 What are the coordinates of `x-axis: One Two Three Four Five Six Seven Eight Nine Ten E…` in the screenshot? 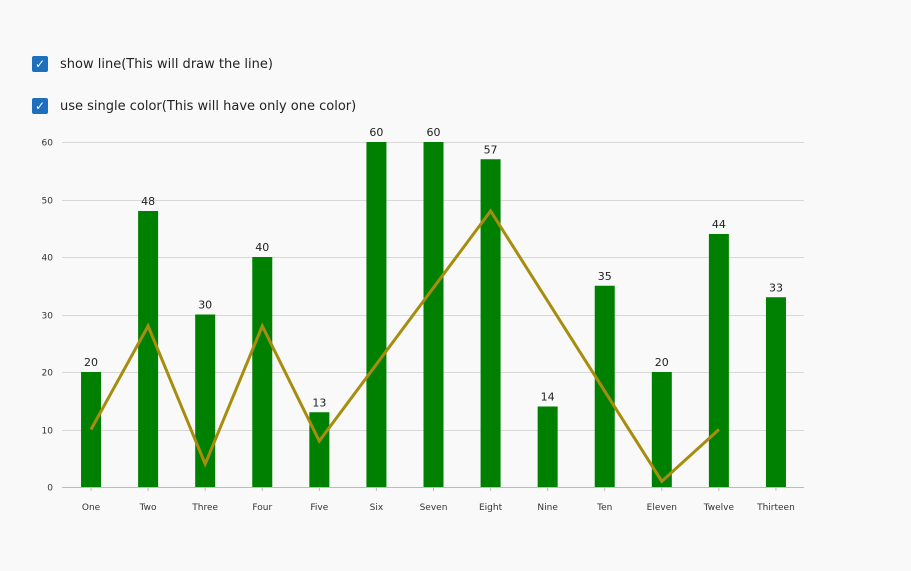 It's located at (438, 500).